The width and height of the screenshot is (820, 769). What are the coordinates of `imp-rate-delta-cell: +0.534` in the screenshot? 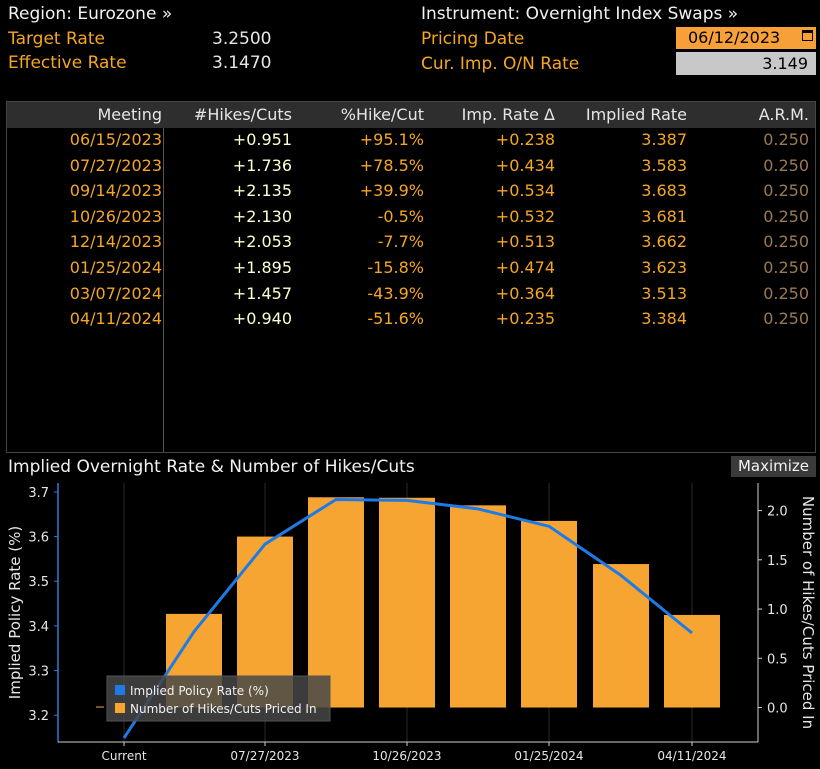 It's located at (525, 191).